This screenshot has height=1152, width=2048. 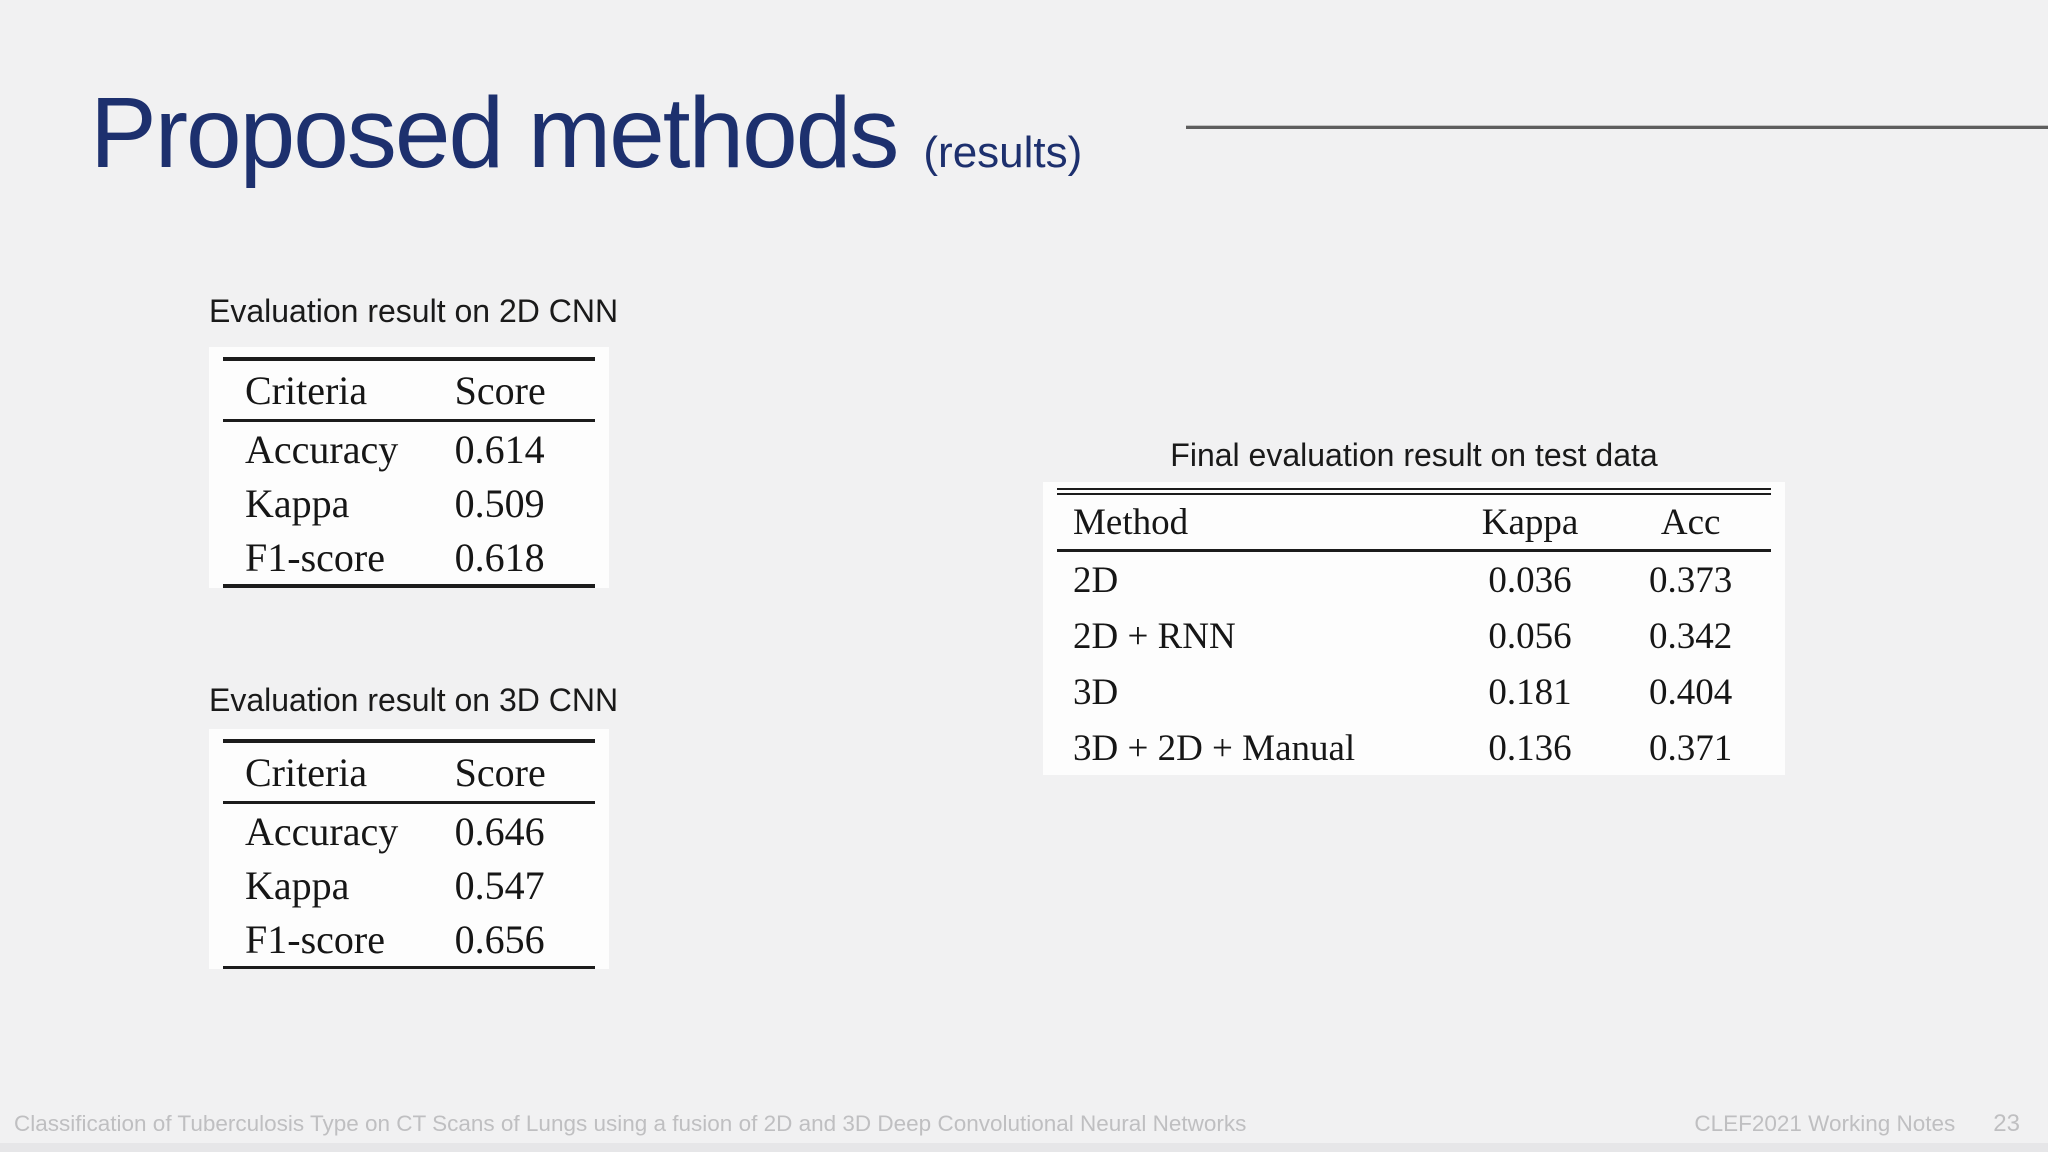 What do you see at coordinates (1530, 580) in the screenshot?
I see `table-cell: 0.036` at bounding box center [1530, 580].